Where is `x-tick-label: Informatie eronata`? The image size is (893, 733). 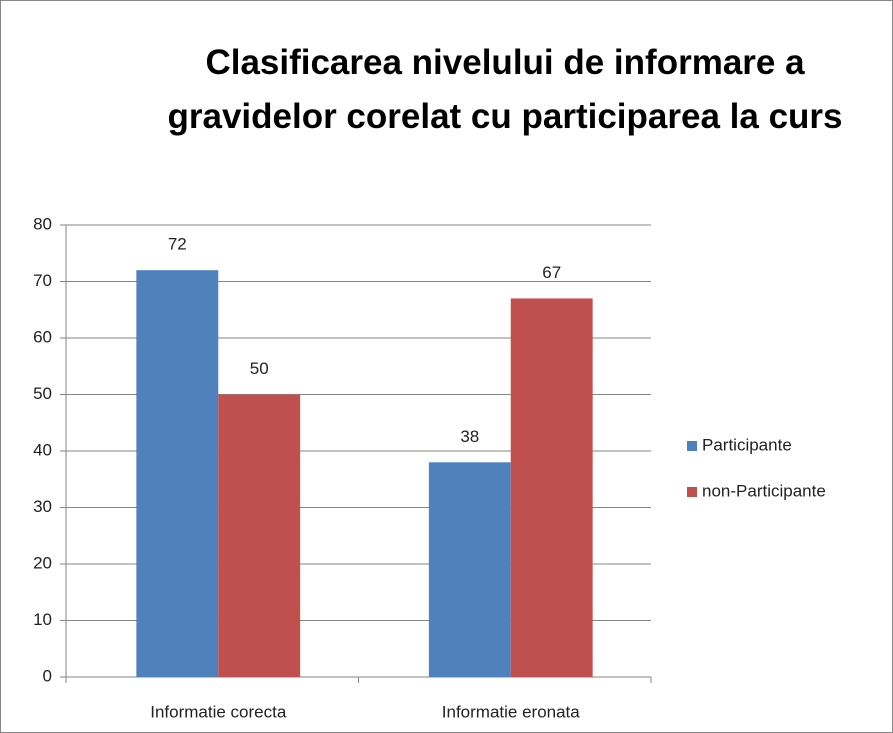 x-tick-label: Informatie eronata is located at coordinates (511, 711).